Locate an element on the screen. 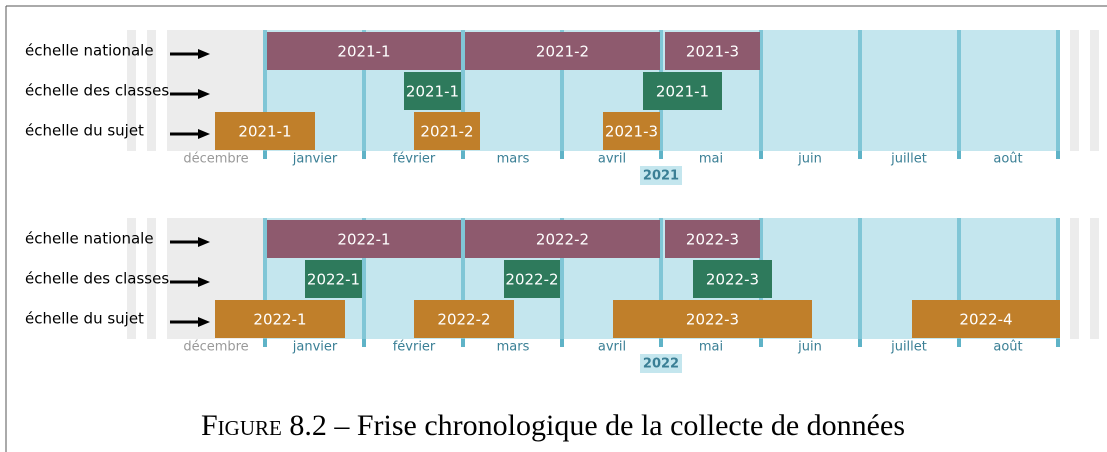 This screenshot has height=452, width=1107. year-label: 2022 is located at coordinates (661, 364).